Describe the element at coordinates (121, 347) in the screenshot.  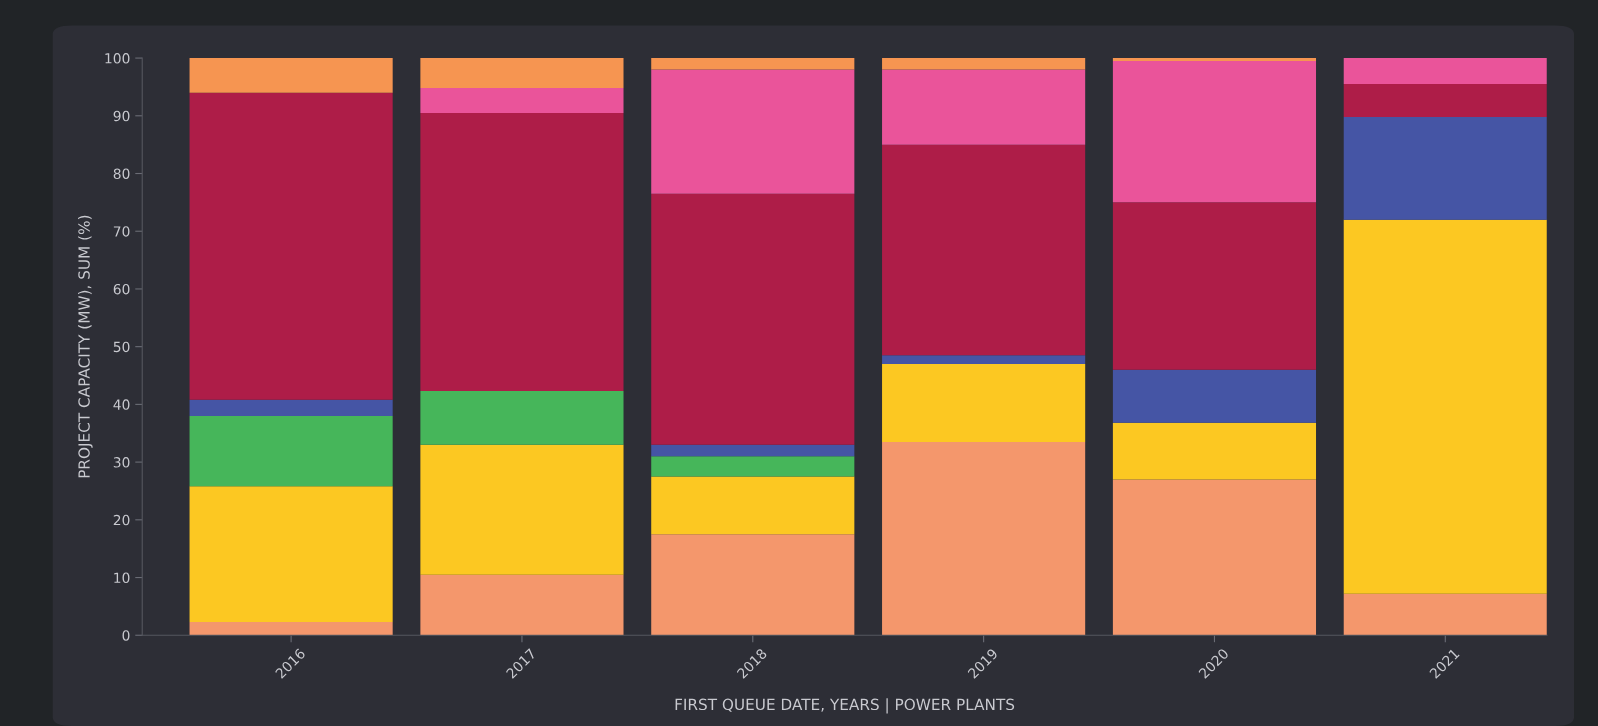
I see `y-tick-label: 50` at that location.